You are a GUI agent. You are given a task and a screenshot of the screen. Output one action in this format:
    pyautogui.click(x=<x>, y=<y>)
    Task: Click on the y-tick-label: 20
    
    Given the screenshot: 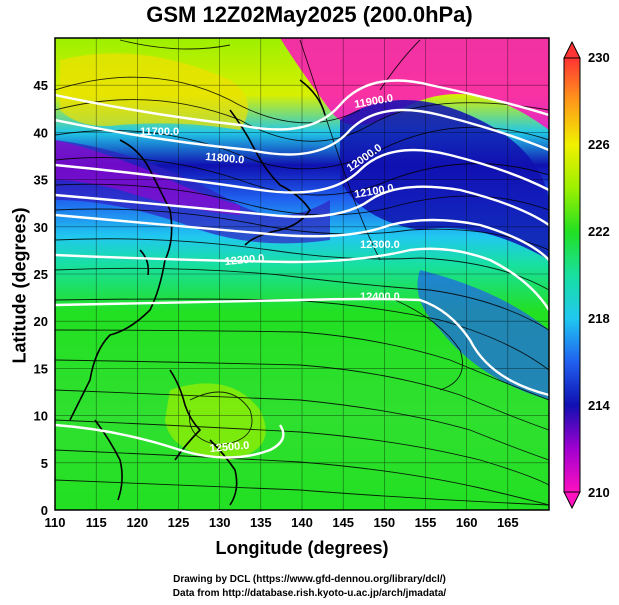 What is the action you would take?
    pyautogui.click(x=41, y=321)
    